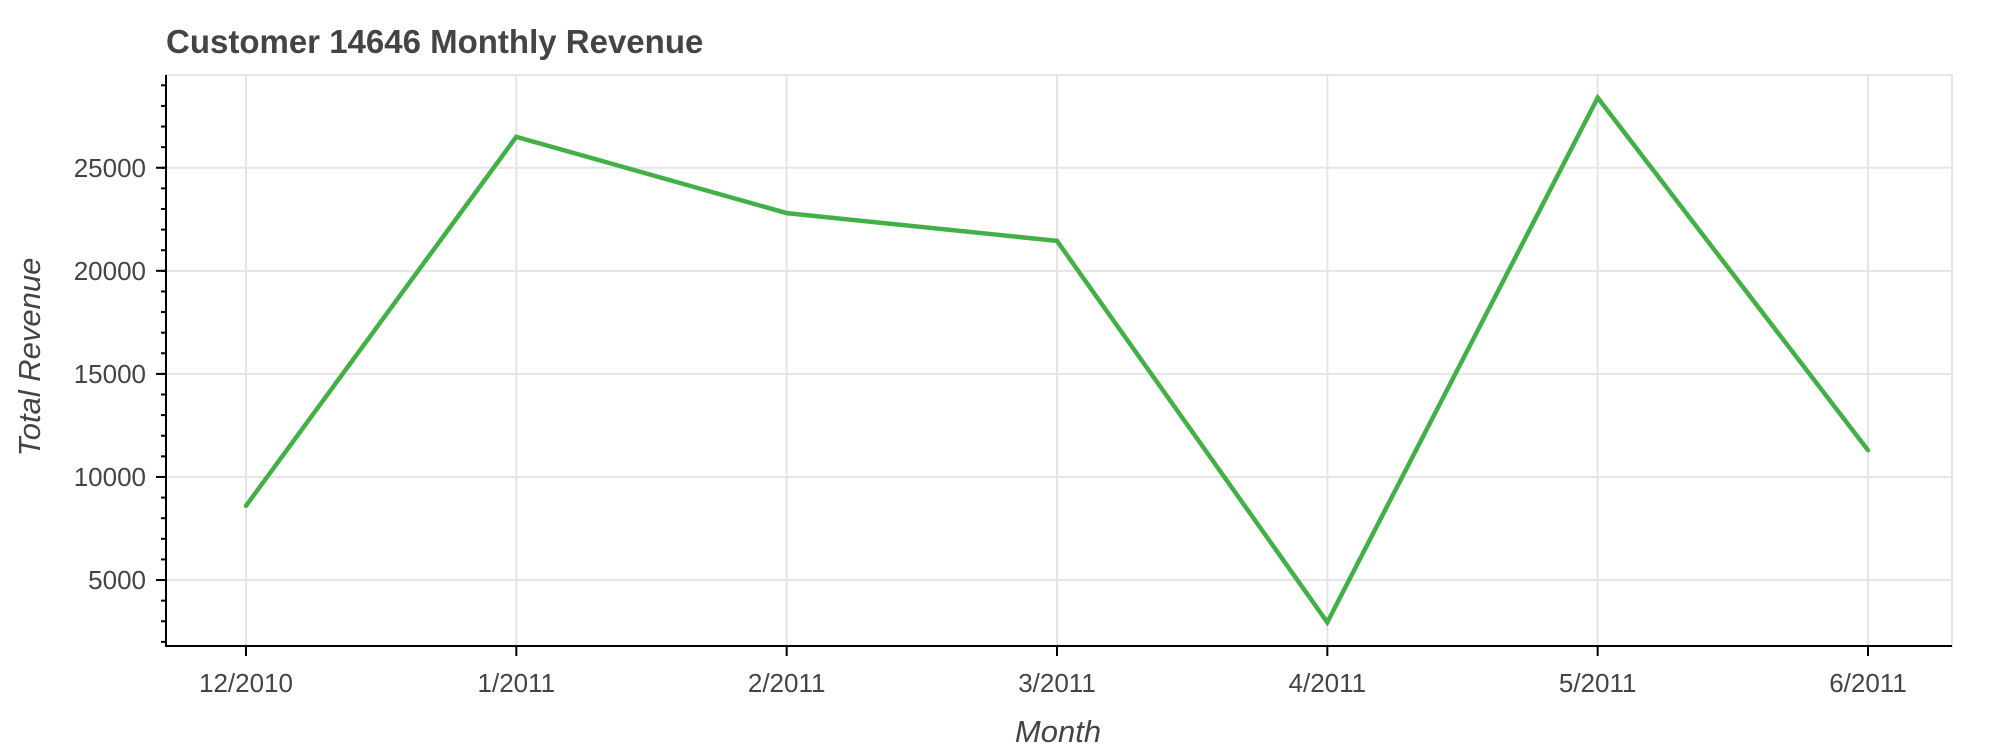 This screenshot has width=2000, height=750. Describe the element at coordinates (110, 477) in the screenshot. I see `y-tick-label: 10000` at that location.